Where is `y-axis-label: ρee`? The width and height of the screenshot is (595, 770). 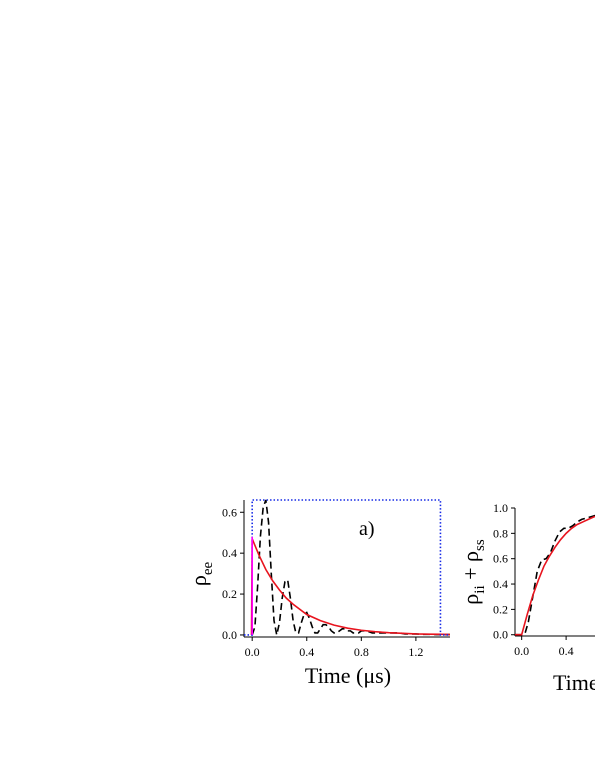 y-axis-label: ρee is located at coordinates (201, 574).